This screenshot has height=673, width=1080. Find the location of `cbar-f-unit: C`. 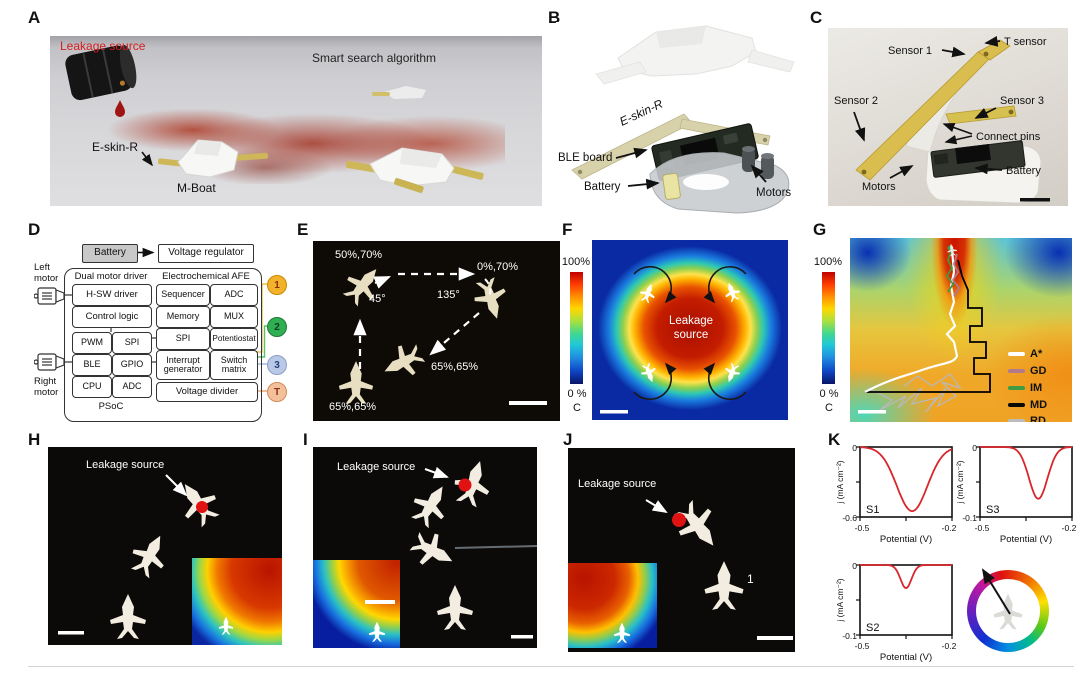

cbar-f-unit: C is located at coordinates (577, 408).